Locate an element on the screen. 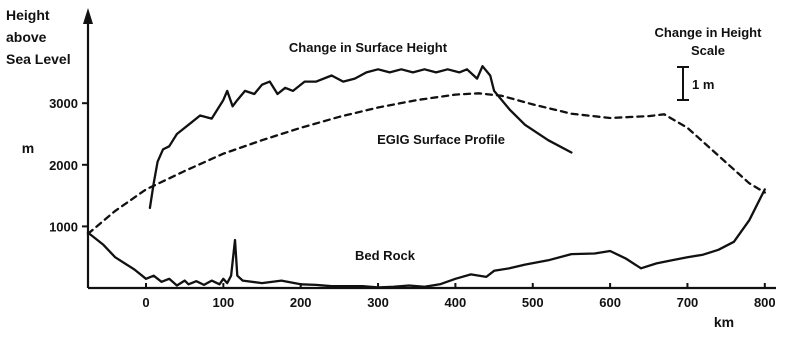 The height and width of the screenshot is (340, 789). x-ticks: 0 100 200 300 400 500 600 700 800 is located at coordinates (459, 296).